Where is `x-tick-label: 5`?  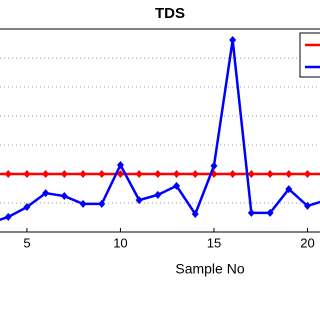
x-tick-label: 5 is located at coordinates (26, 242).